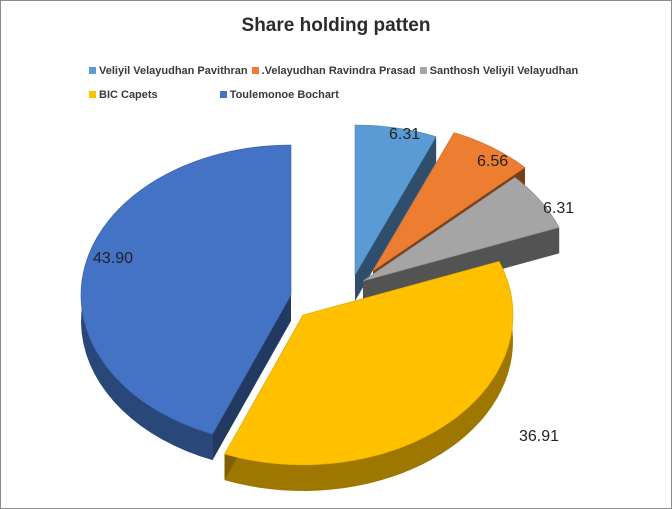 The width and height of the screenshot is (672, 509). What do you see at coordinates (336, 25) in the screenshot?
I see `chart-title: Share holding patten` at bounding box center [336, 25].